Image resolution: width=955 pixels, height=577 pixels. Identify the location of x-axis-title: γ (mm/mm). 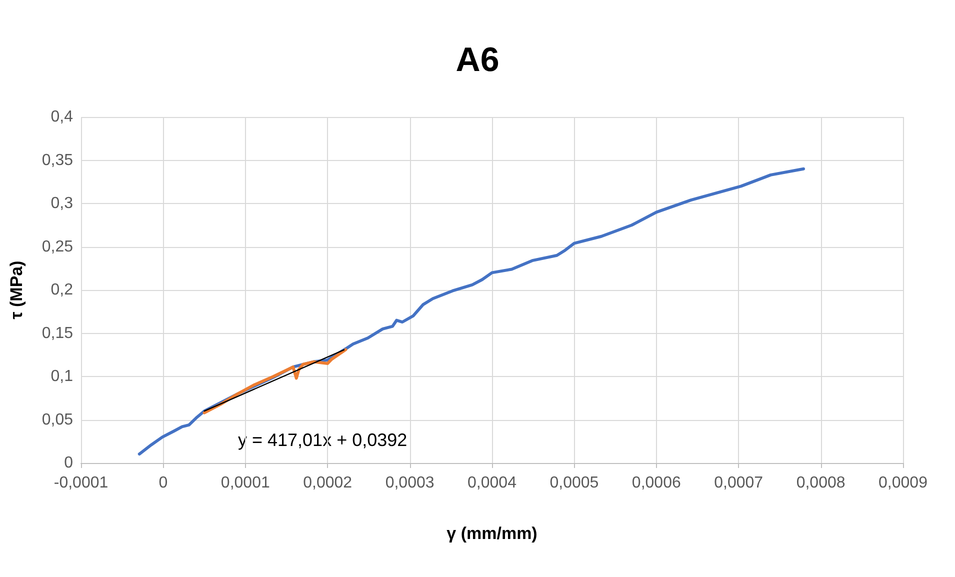
(492, 533).